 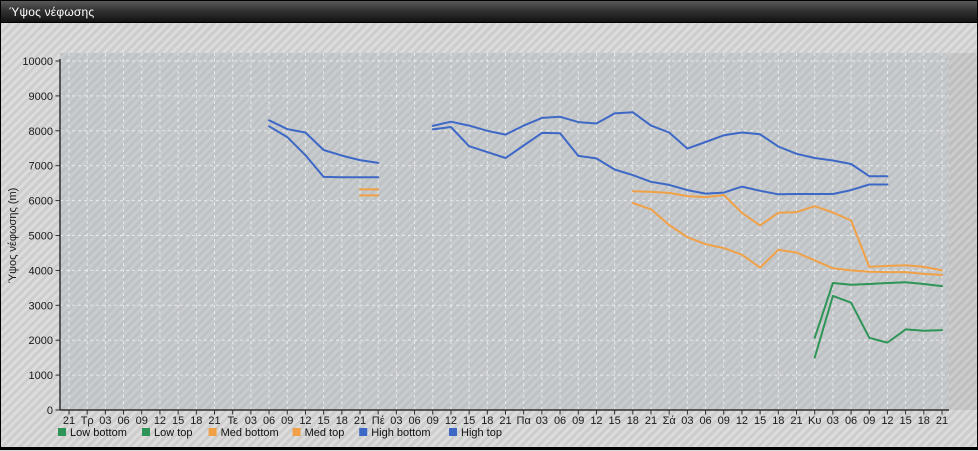 I want to click on legend-swatch-high-top, so click(x=453, y=432).